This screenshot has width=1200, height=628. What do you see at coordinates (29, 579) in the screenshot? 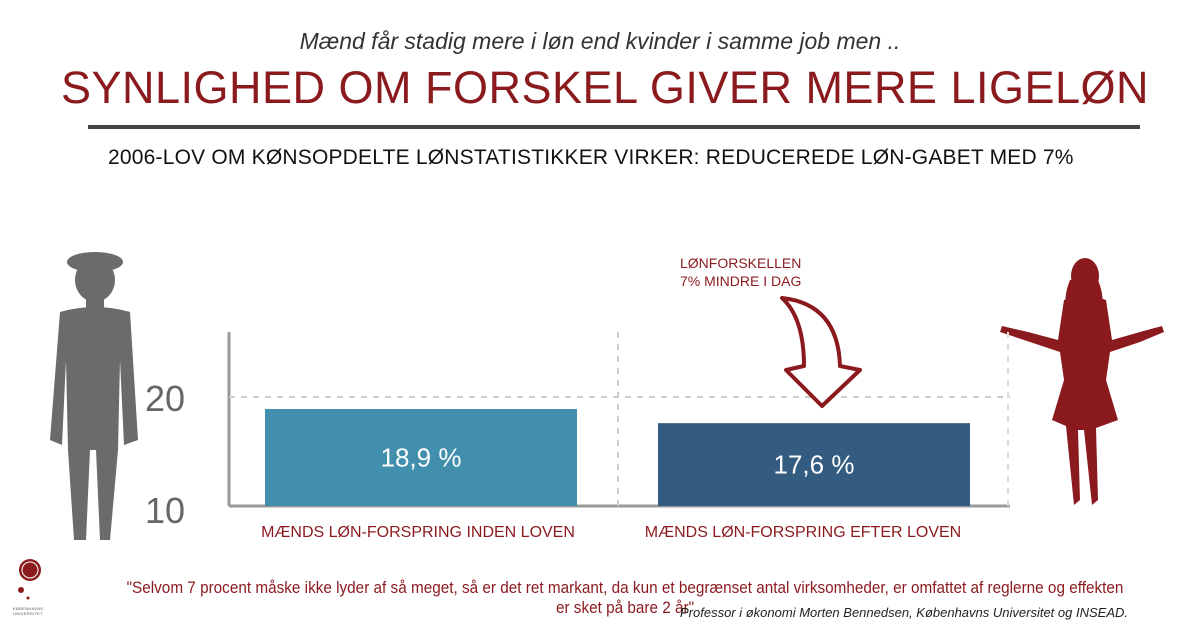
I see `university-logo-icon` at bounding box center [29, 579].